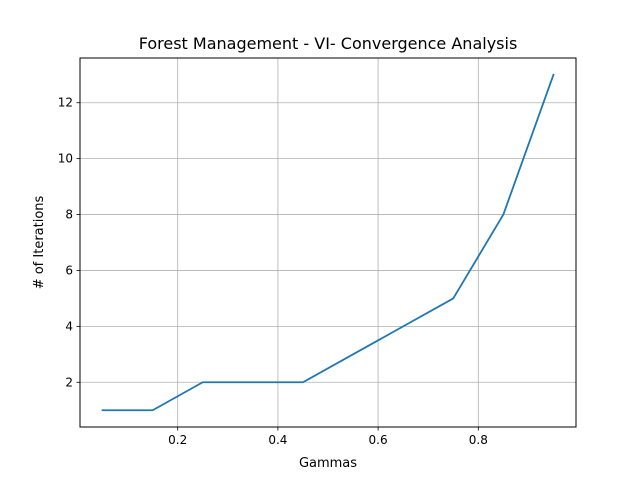  Describe the element at coordinates (69, 242) in the screenshot. I see `y-axis: 2 4 6 8 10 12` at that location.